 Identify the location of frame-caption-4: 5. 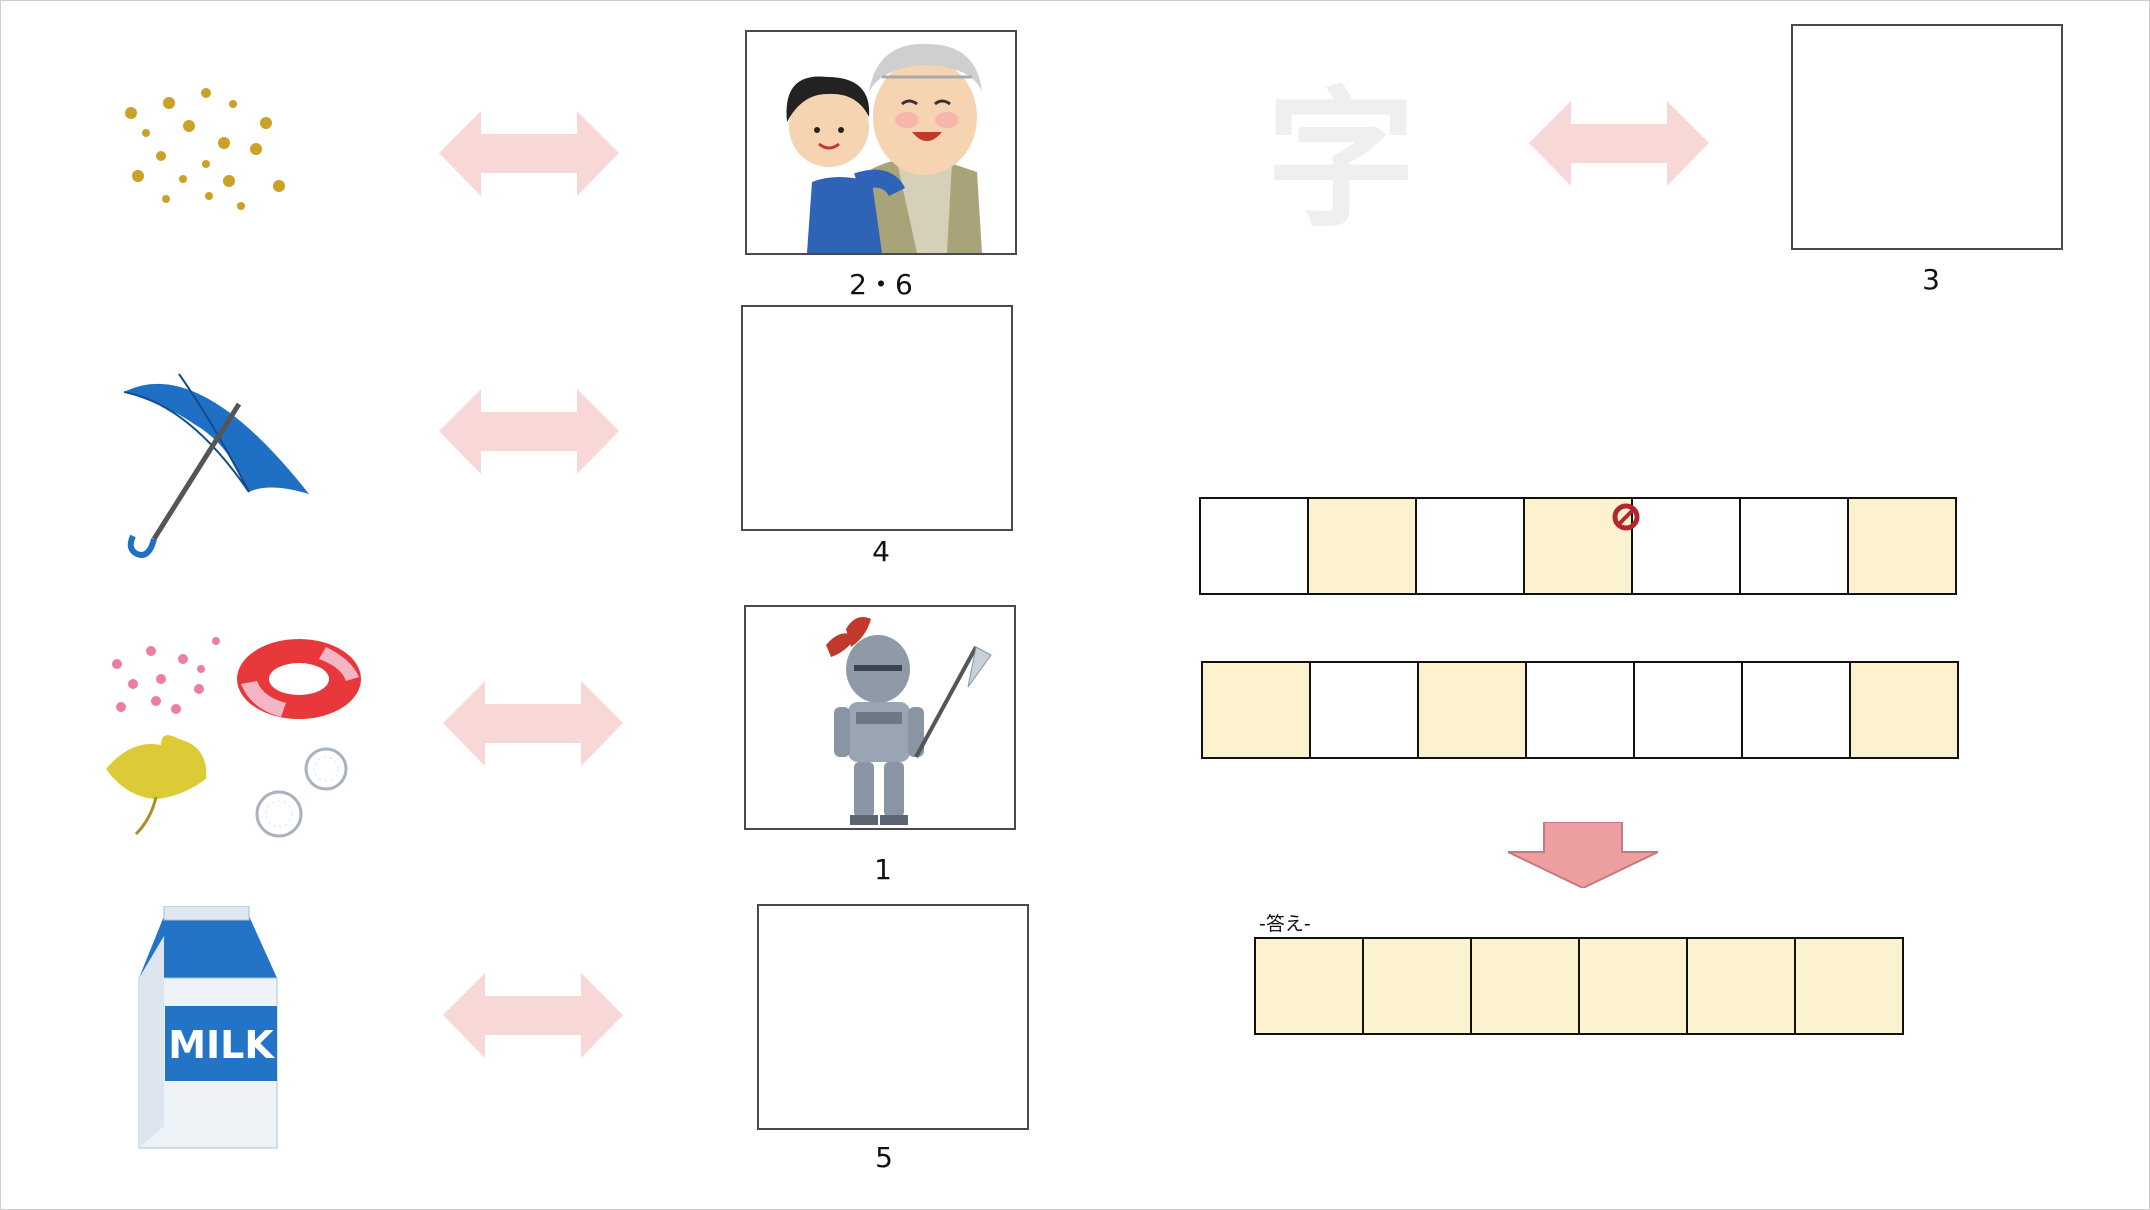
(884, 1157).